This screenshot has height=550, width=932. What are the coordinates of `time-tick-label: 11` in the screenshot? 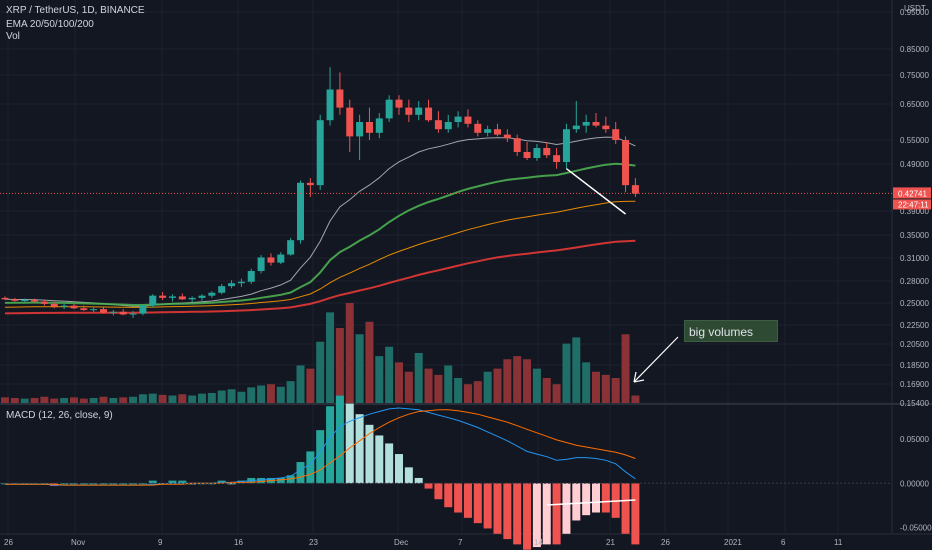 It's located at (838, 542).